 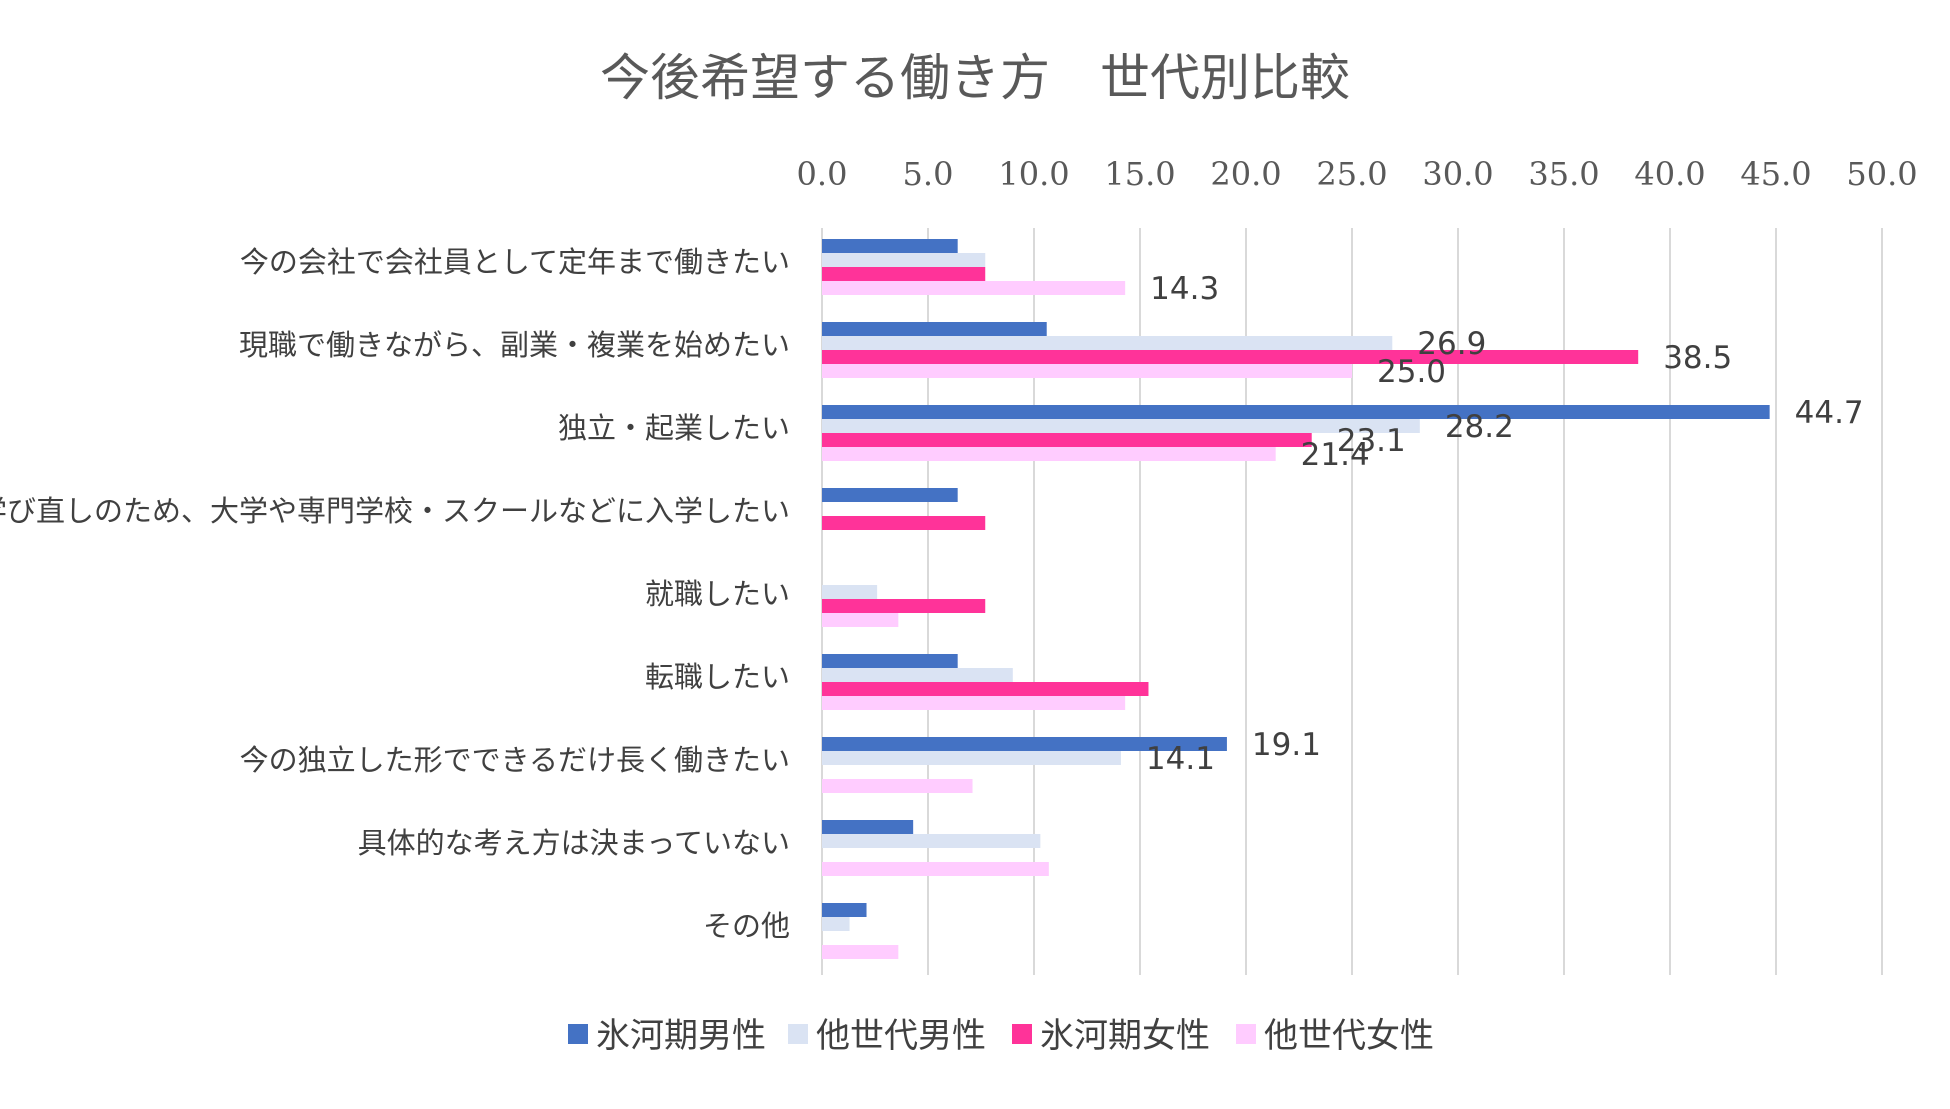 What do you see at coordinates (674, 428) in the screenshot?
I see `category-label: 独立・起業したい` at bounding box center [674, 428].